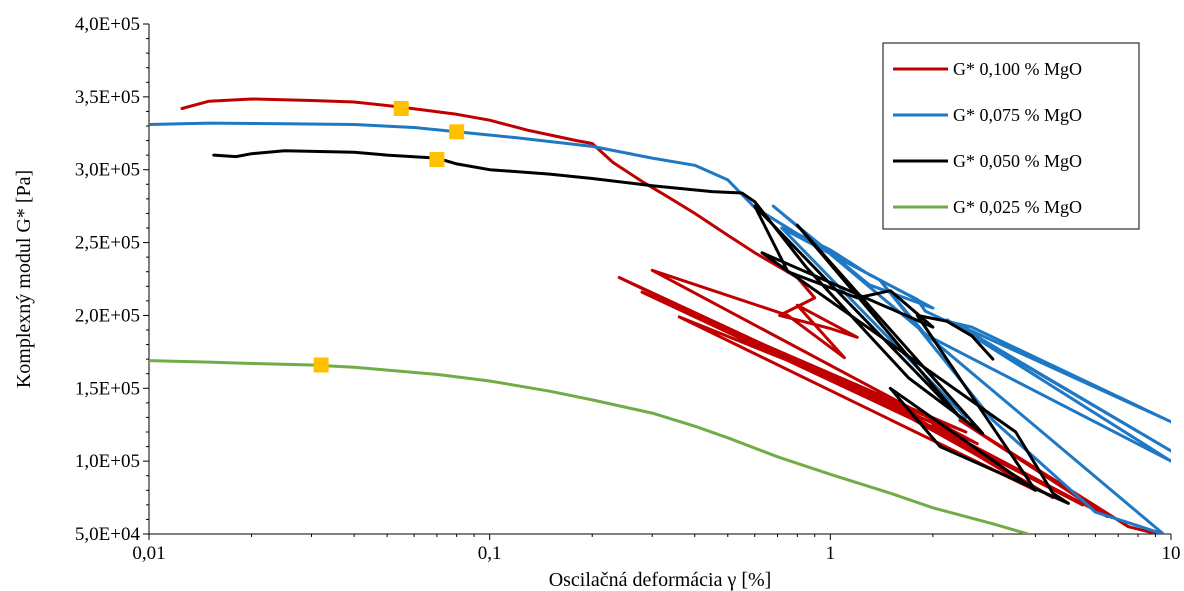 The height and width of the screenshot is (591, 1184). Describe the element at coordinates (107, 461) in the screenshot. I see `y-tick-label: 1,0E+05` at that location.